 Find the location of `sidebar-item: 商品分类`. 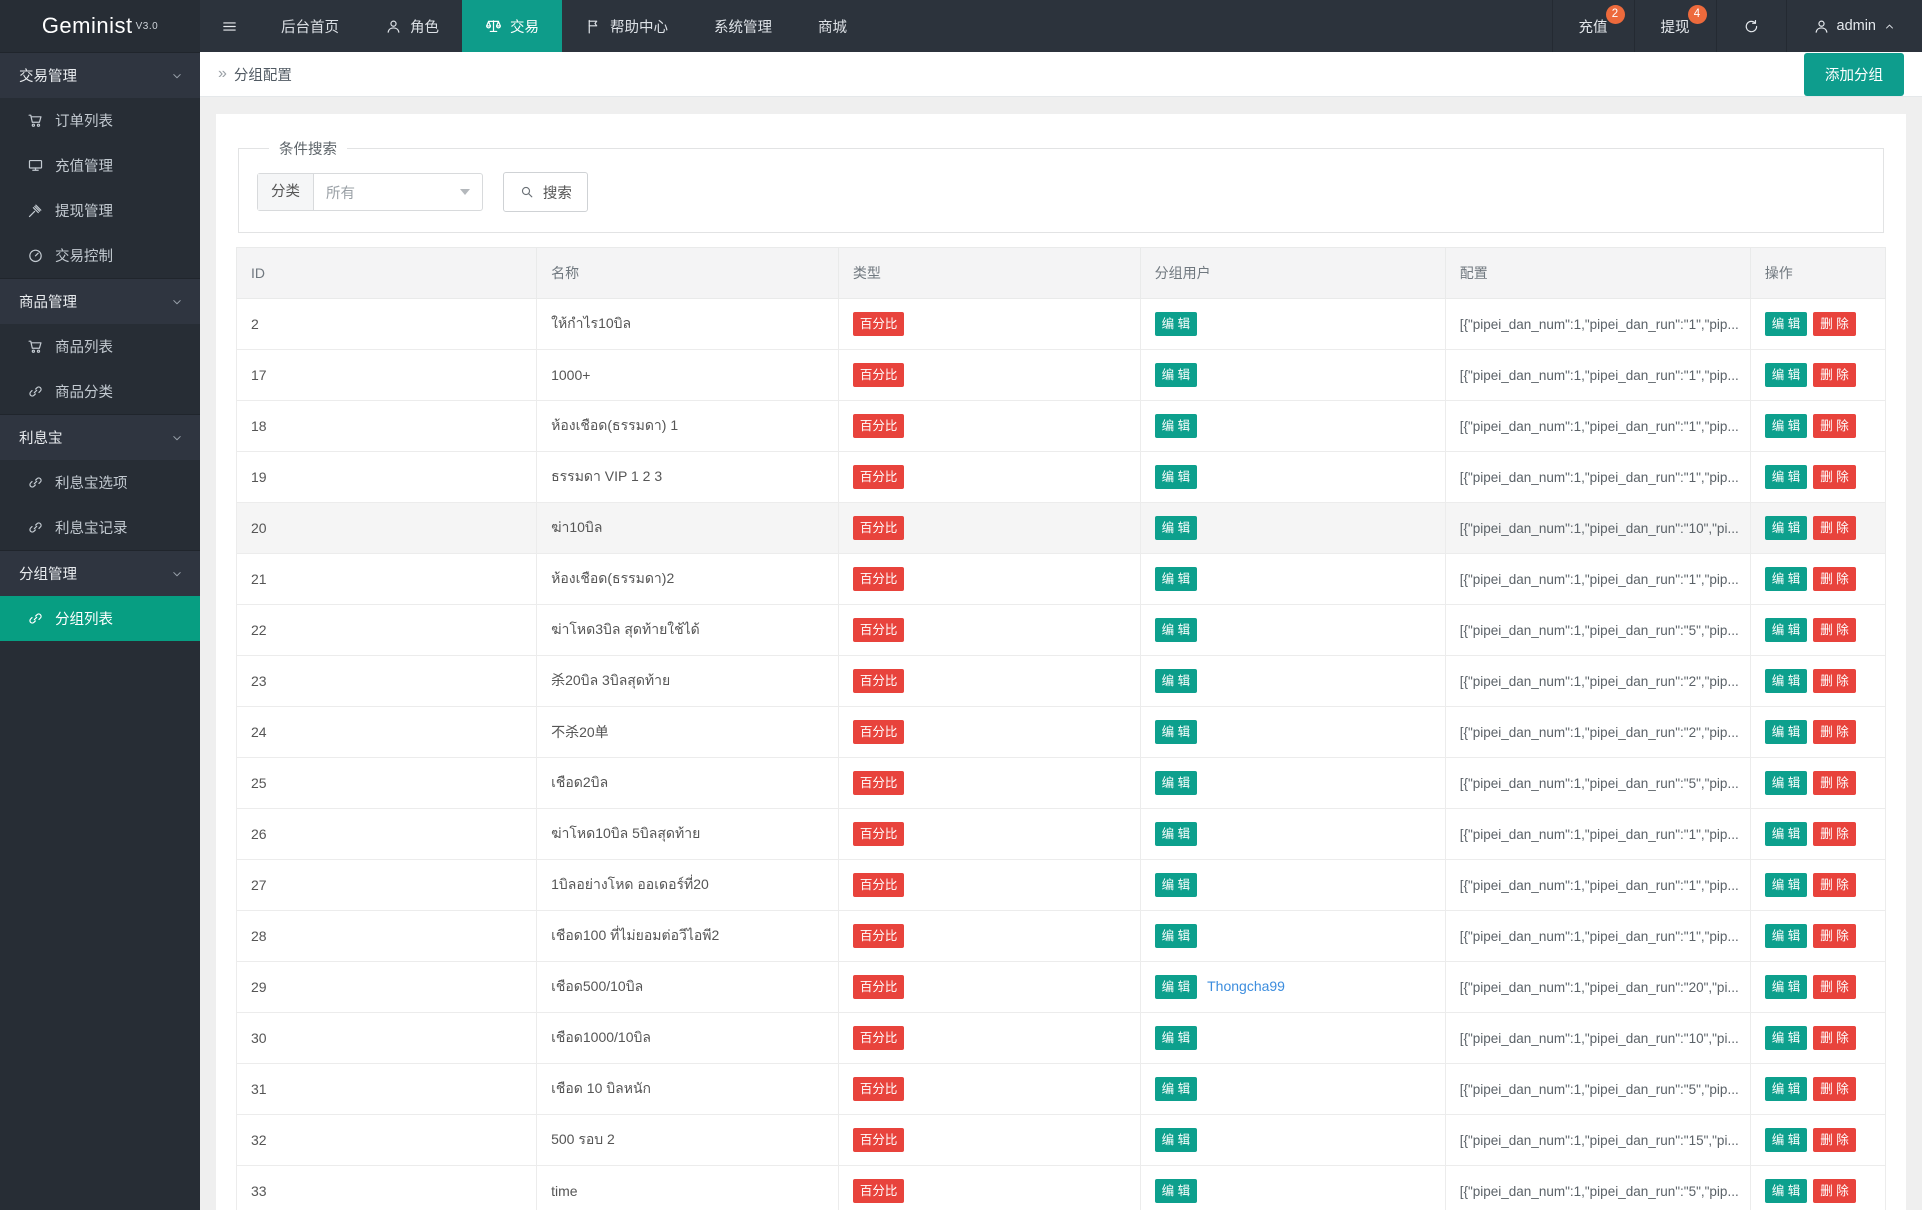

sidebar-item: 商品分类 is located at coordinates (100, 391).